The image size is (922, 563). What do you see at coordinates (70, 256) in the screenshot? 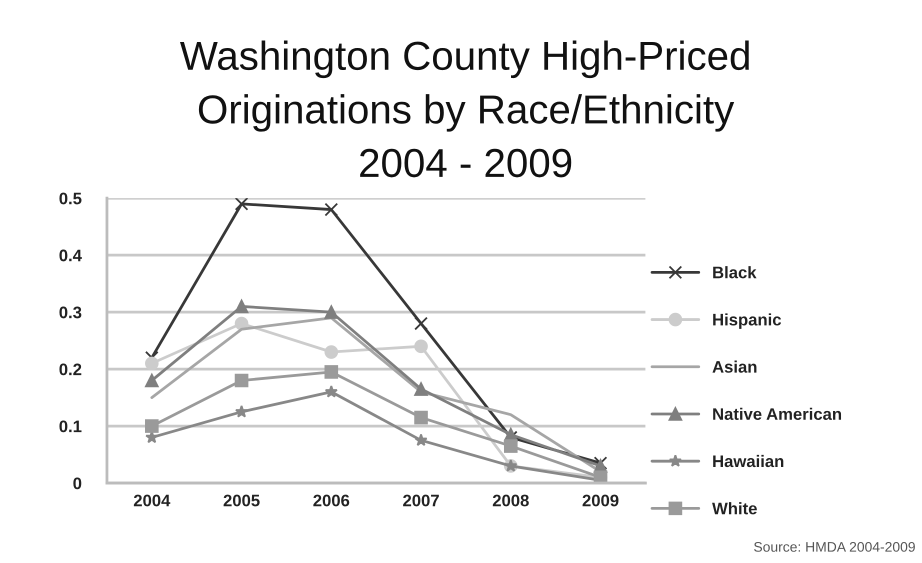
I see `y-tick-label: 0.4` at bounding box center [70, 256].